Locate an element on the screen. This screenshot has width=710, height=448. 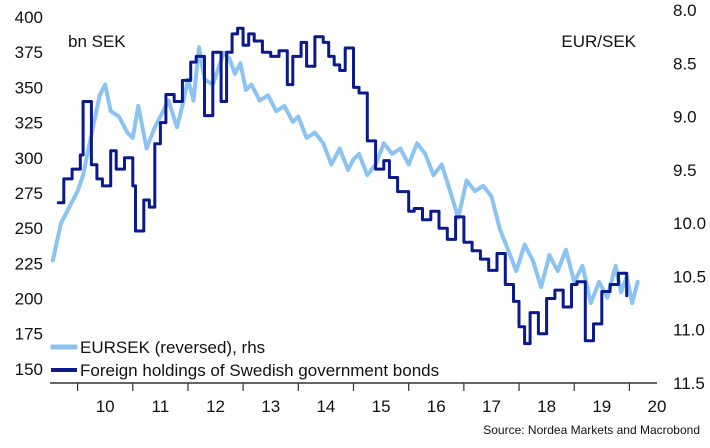
legend-label-eursek: EURSEK (reversed), rhs is located at coordinates (172, 347).